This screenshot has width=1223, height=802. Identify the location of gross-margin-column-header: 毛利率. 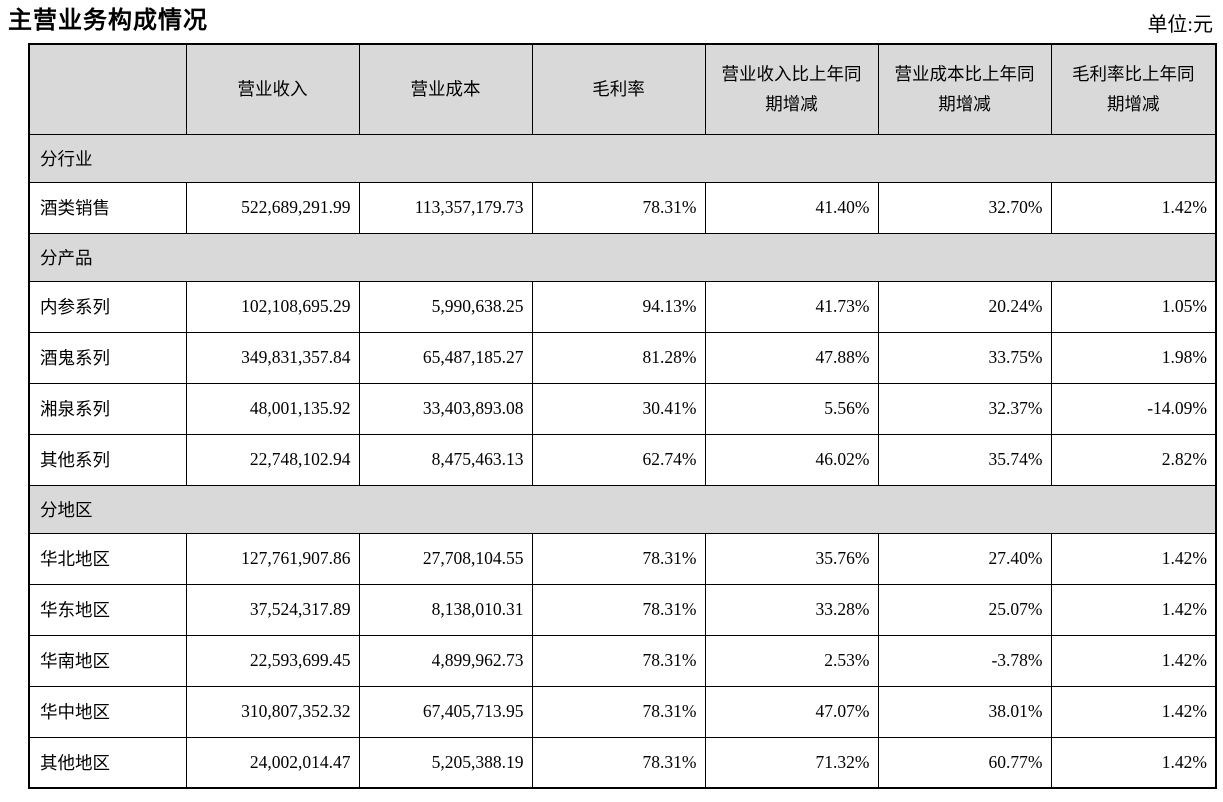
(618, 89).